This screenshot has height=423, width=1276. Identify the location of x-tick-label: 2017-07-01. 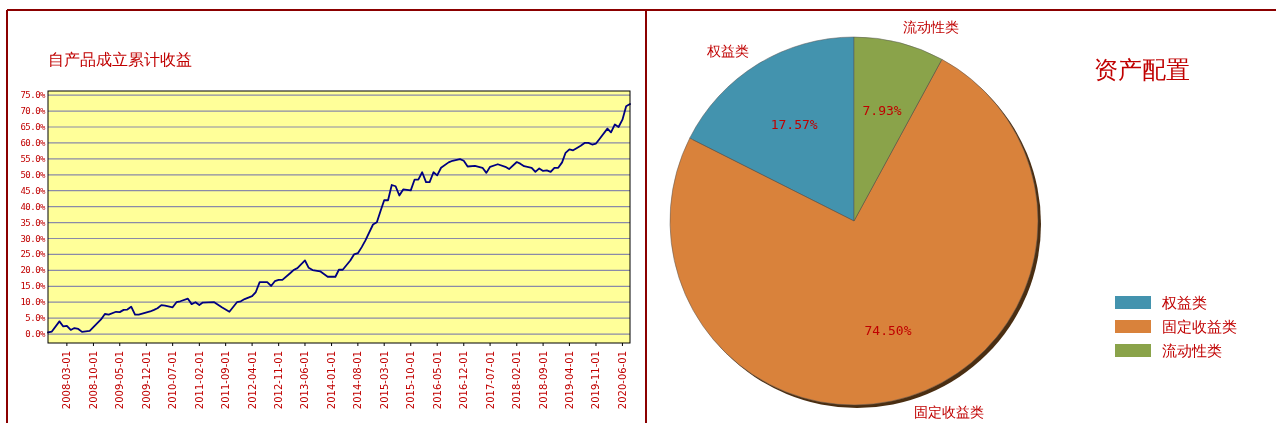
(490, 380).